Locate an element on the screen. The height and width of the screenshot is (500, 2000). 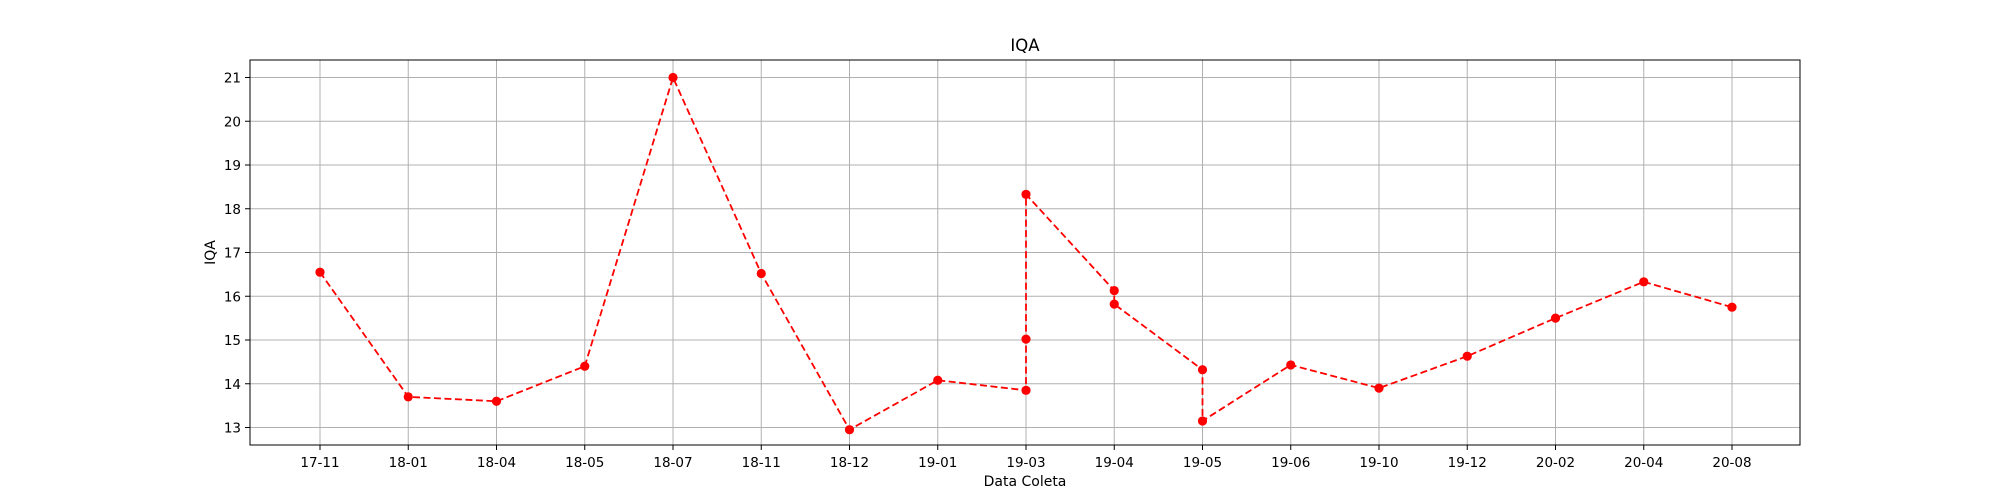
x-tick-label: 18-04 is located at coordinates (496, 463).